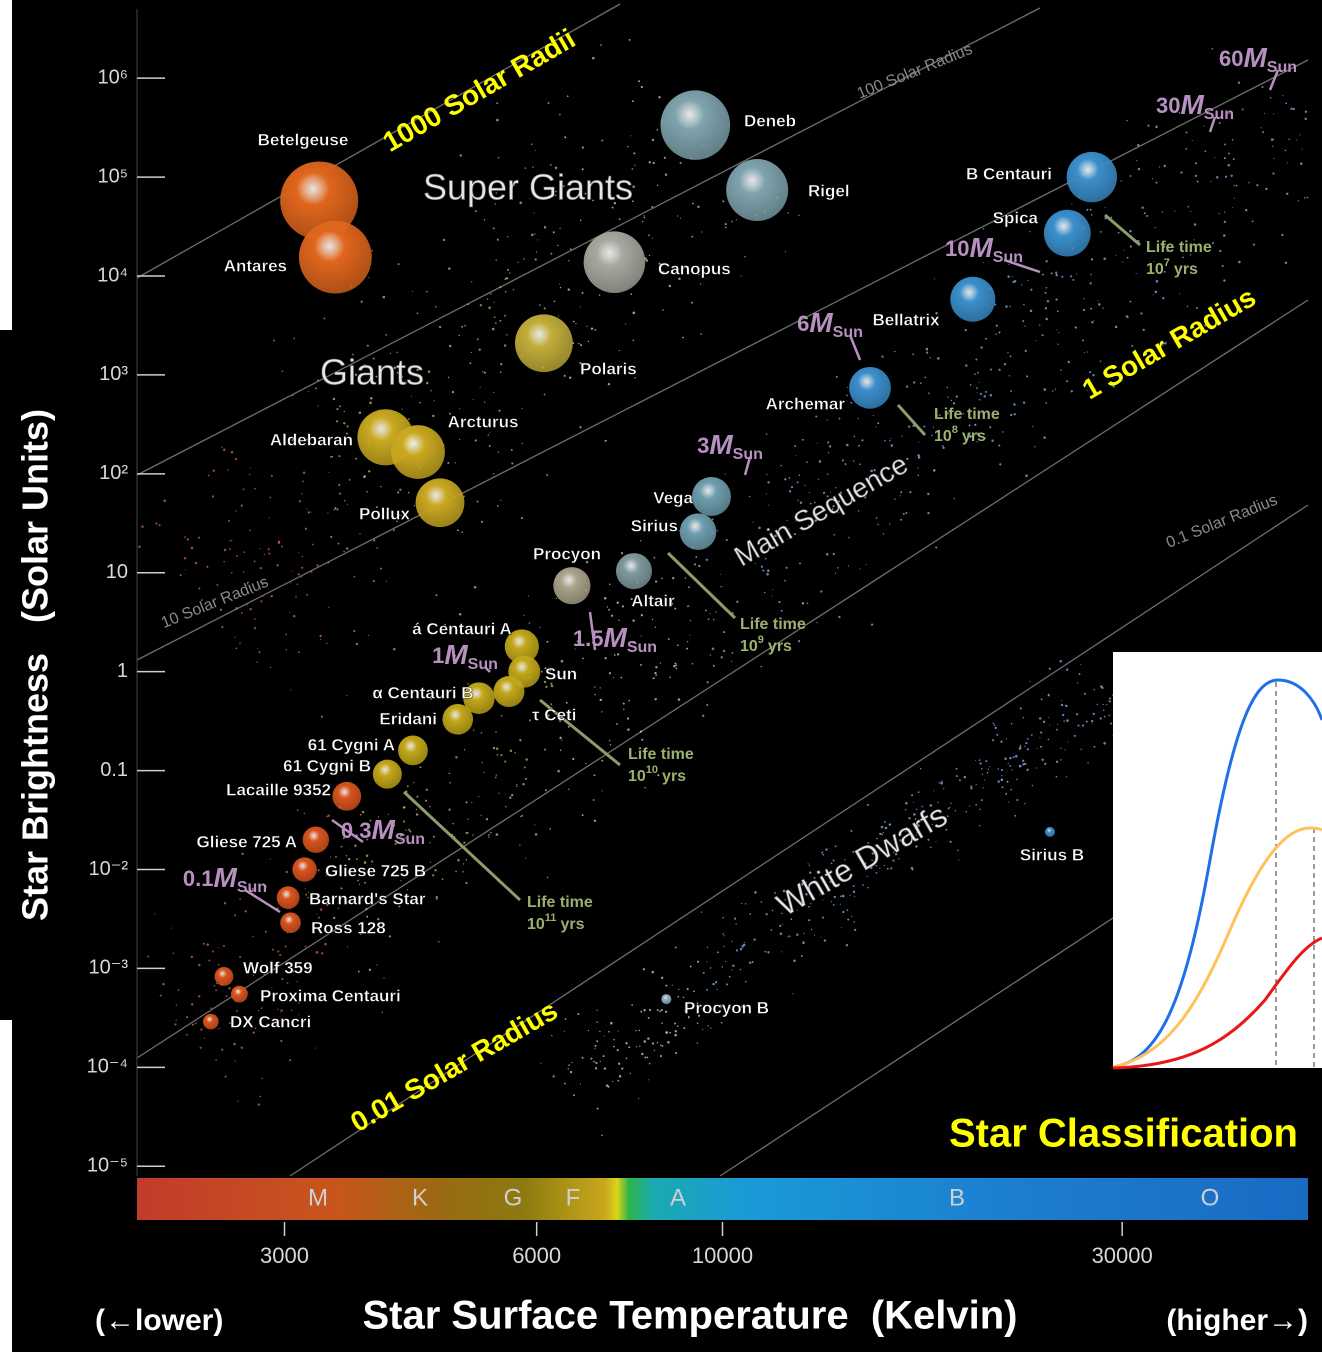 This screenshot has width=1322, height=1352. Describe the element at coordinates (6, 1186) in the screenshot. I see `margin` at that location.